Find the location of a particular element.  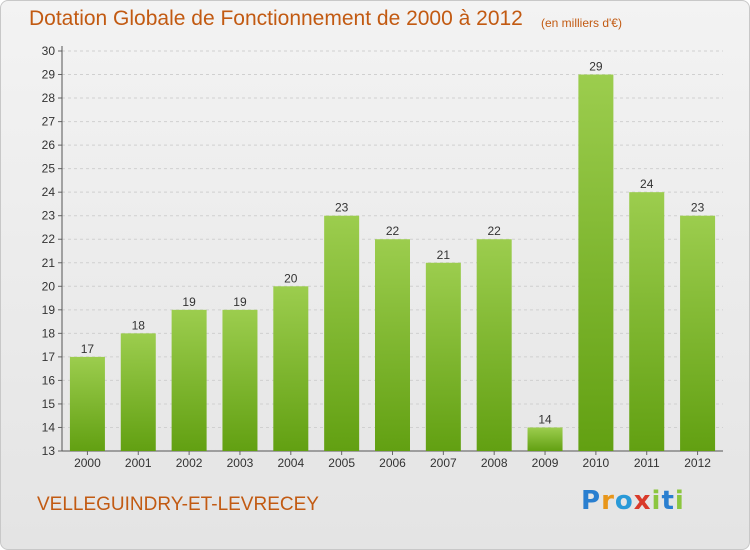

x-tick-label: 2005 is located at coordinates (341, 463).